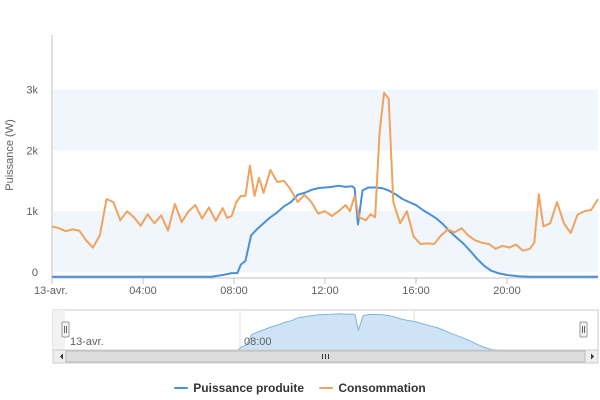 The image size is (600, 400). I want to click on y-tick-label: 3k, so click(32, 91).